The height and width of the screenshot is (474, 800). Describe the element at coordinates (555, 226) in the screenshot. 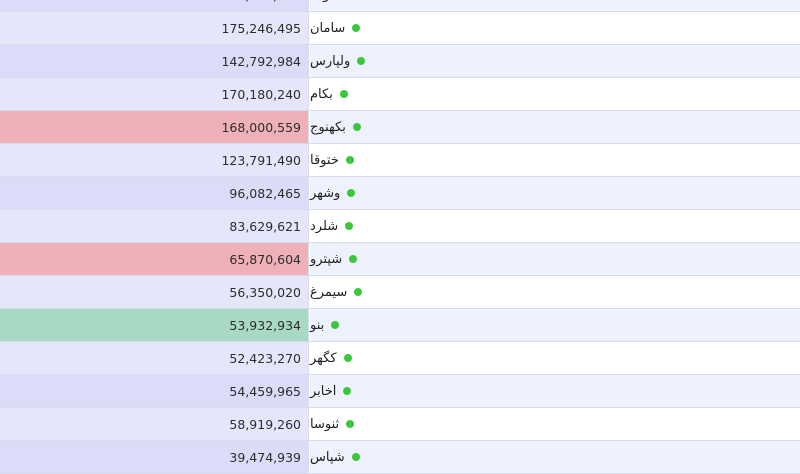

I see `symbol-cell: شلرد` at that location.